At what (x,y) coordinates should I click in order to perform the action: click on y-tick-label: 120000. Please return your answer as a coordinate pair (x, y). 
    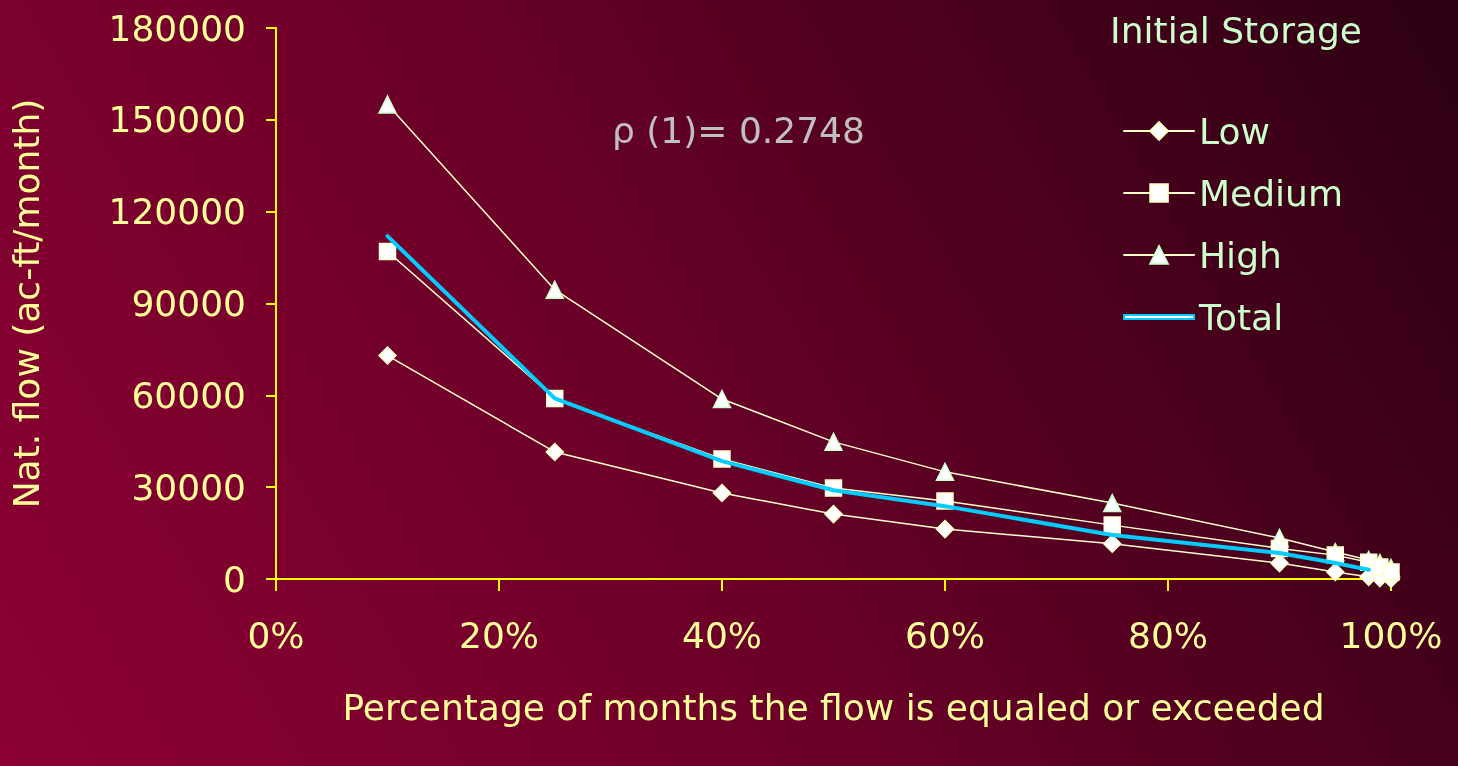
    Looking at the image, I should click on (177, 212).